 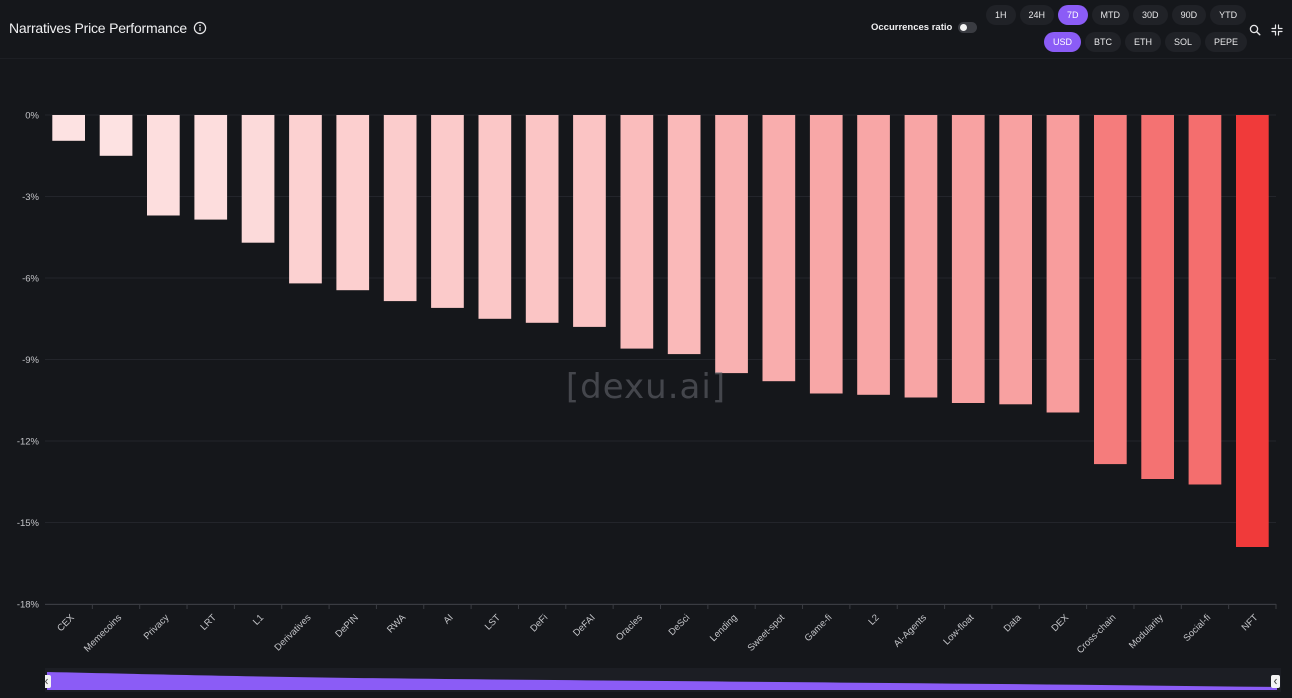 What do you see at coordinates (1146, 631) in the screenshot?
I see `x-tick-label: Modularity` at bounding box center [1146, 631].